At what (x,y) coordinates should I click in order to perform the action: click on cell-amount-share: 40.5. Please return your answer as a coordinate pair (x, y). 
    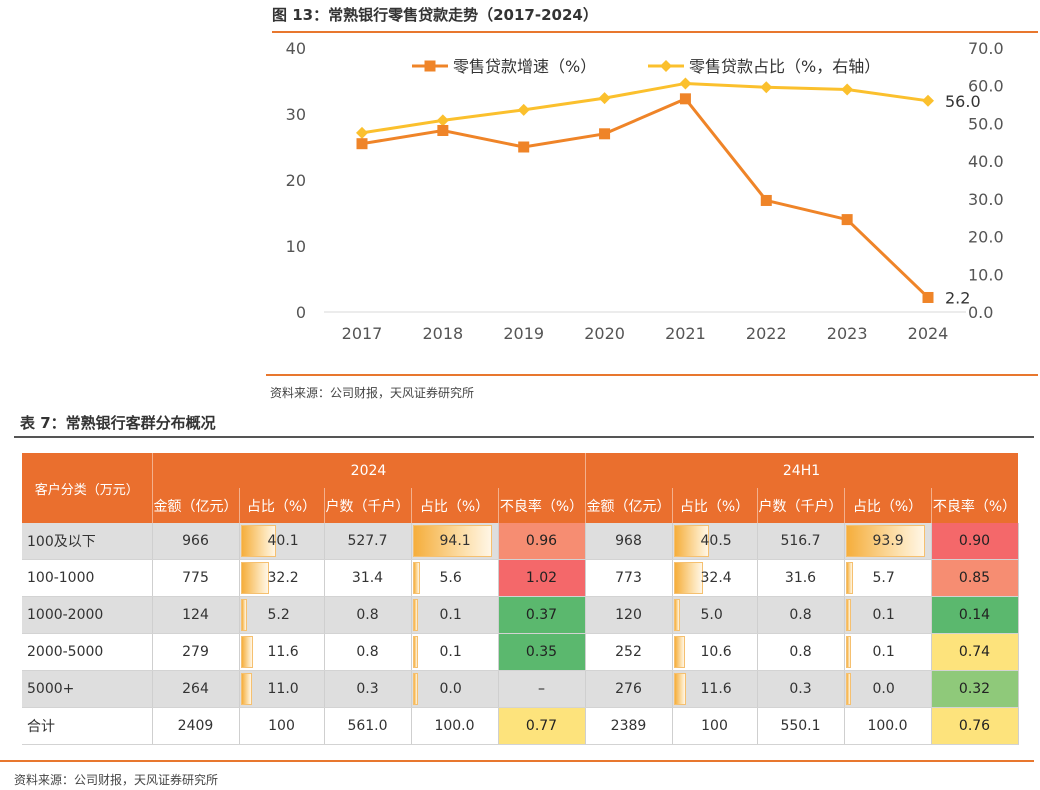
    Looking at the image, I should click on (715, 541).